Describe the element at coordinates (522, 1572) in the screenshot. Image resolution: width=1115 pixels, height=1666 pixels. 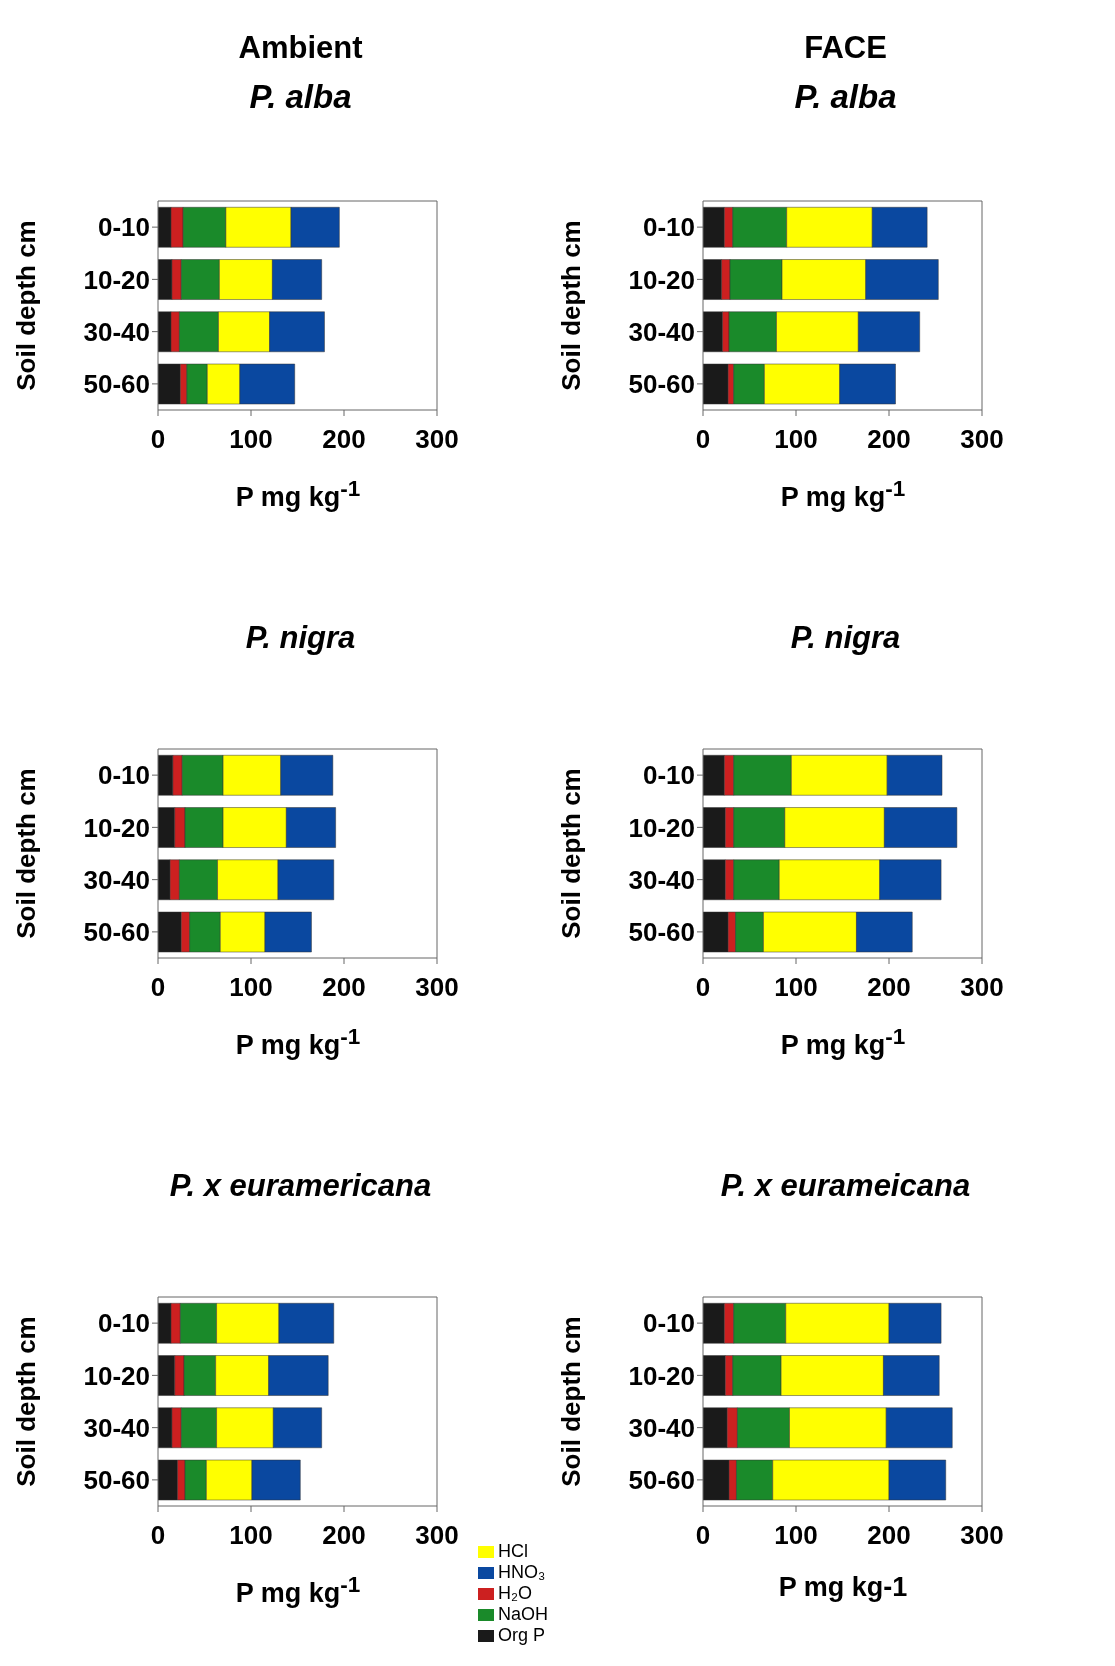
I see `legend-label: HNO₃` at that location.